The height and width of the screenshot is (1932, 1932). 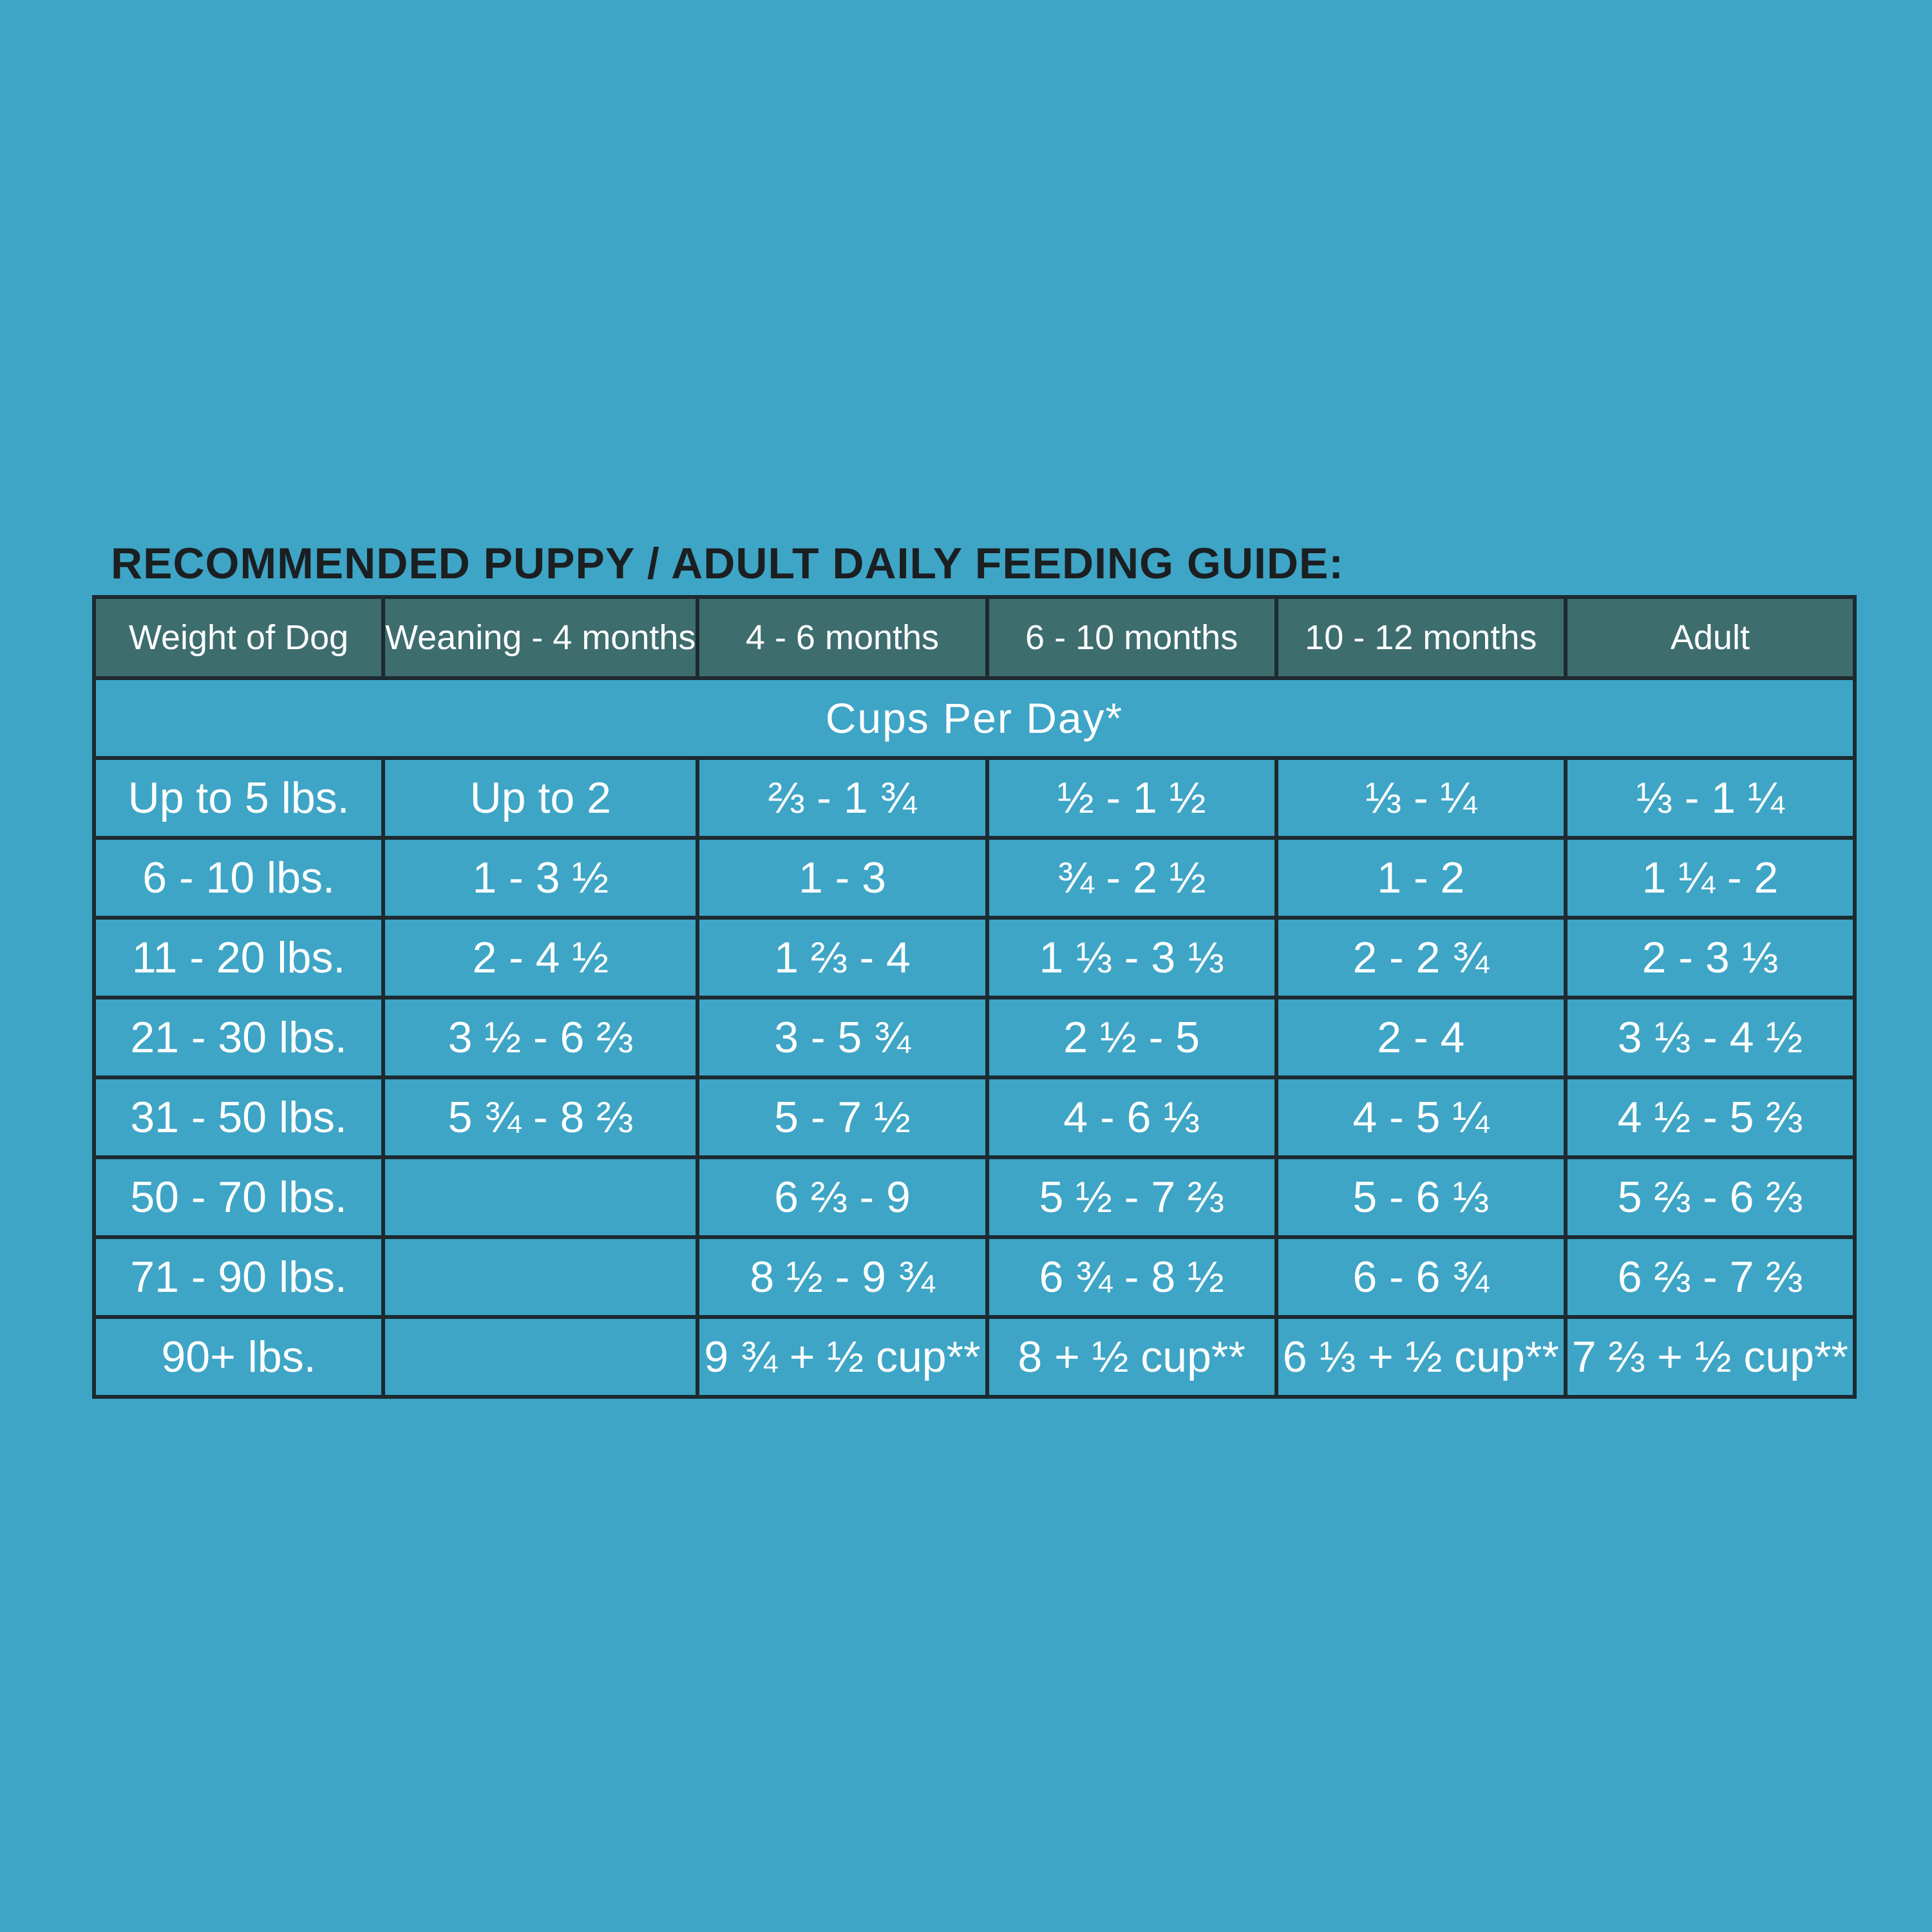 What do you see at coordinates (1421, 637) in the screenshot?
I see `column-header: 10 - 12 months` at bounding box center [1421, 637].